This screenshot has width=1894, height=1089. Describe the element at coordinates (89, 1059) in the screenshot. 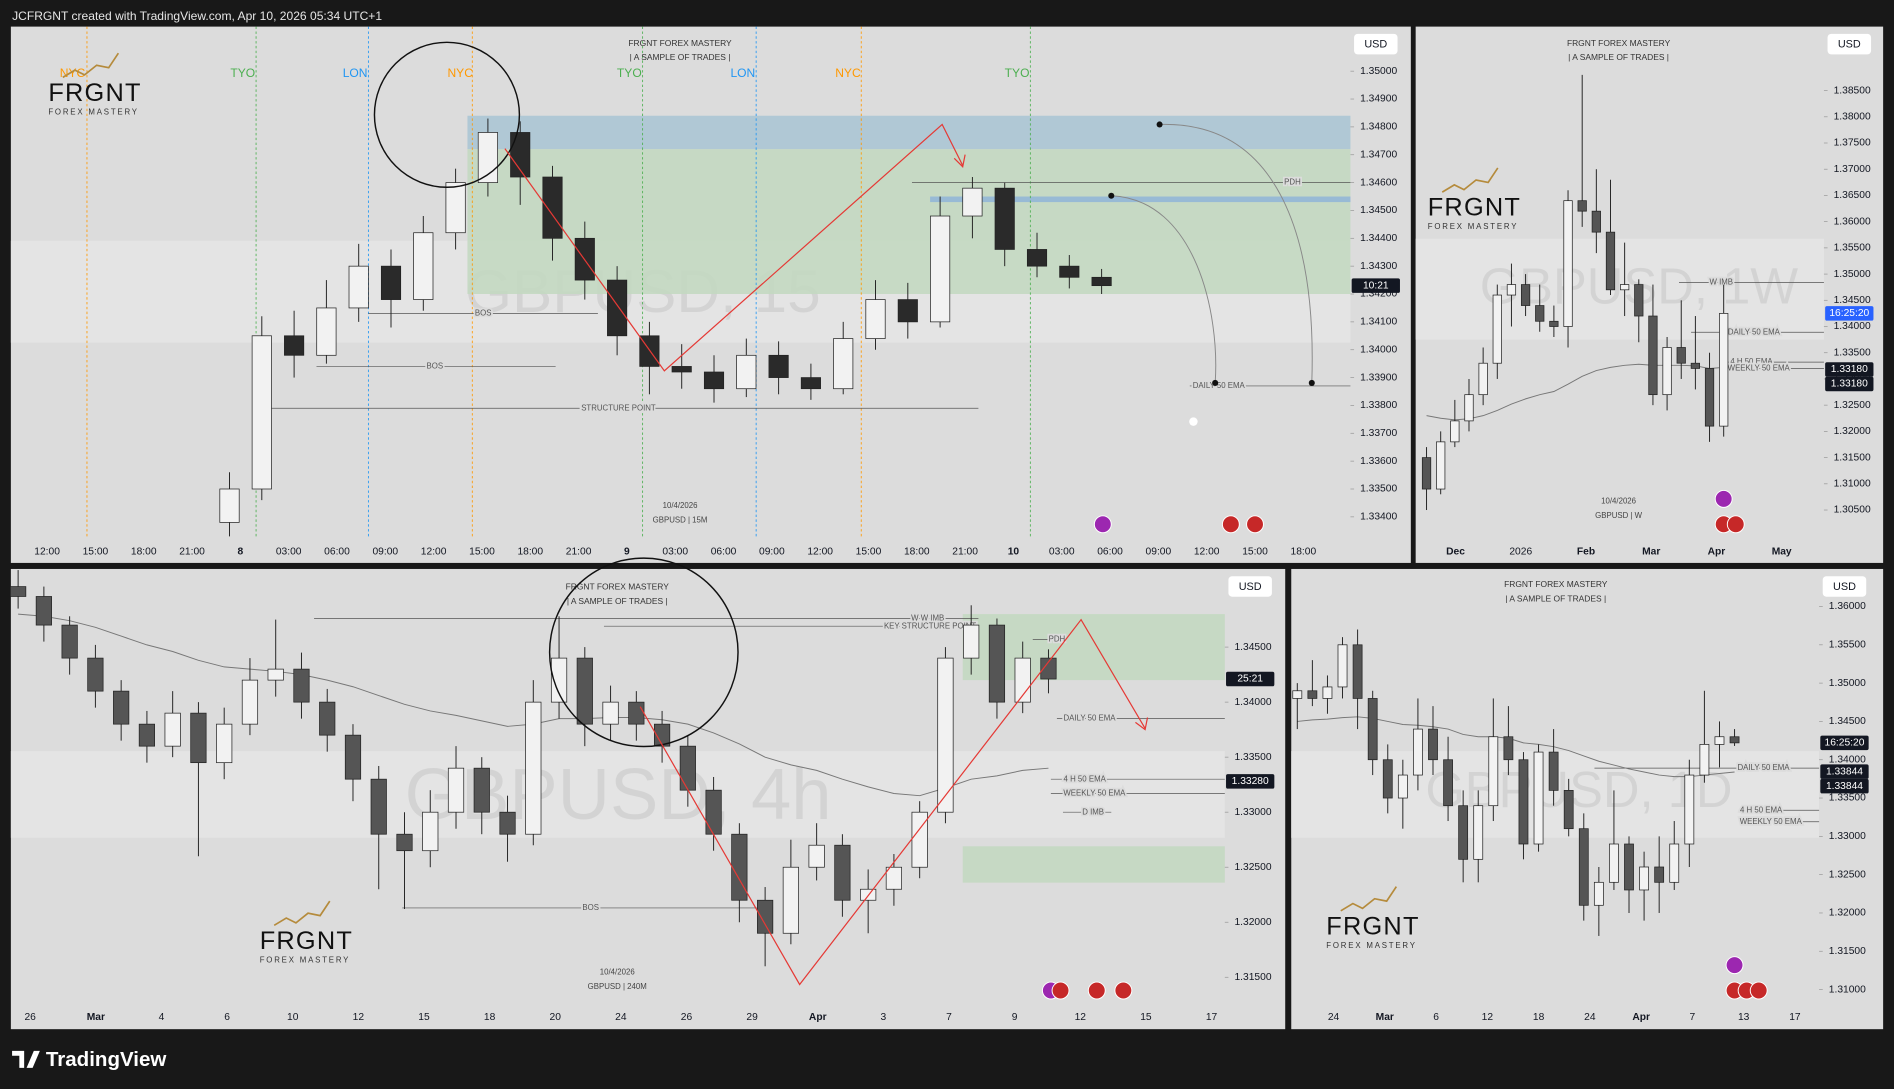

I see `footer: TradingView` at that location.